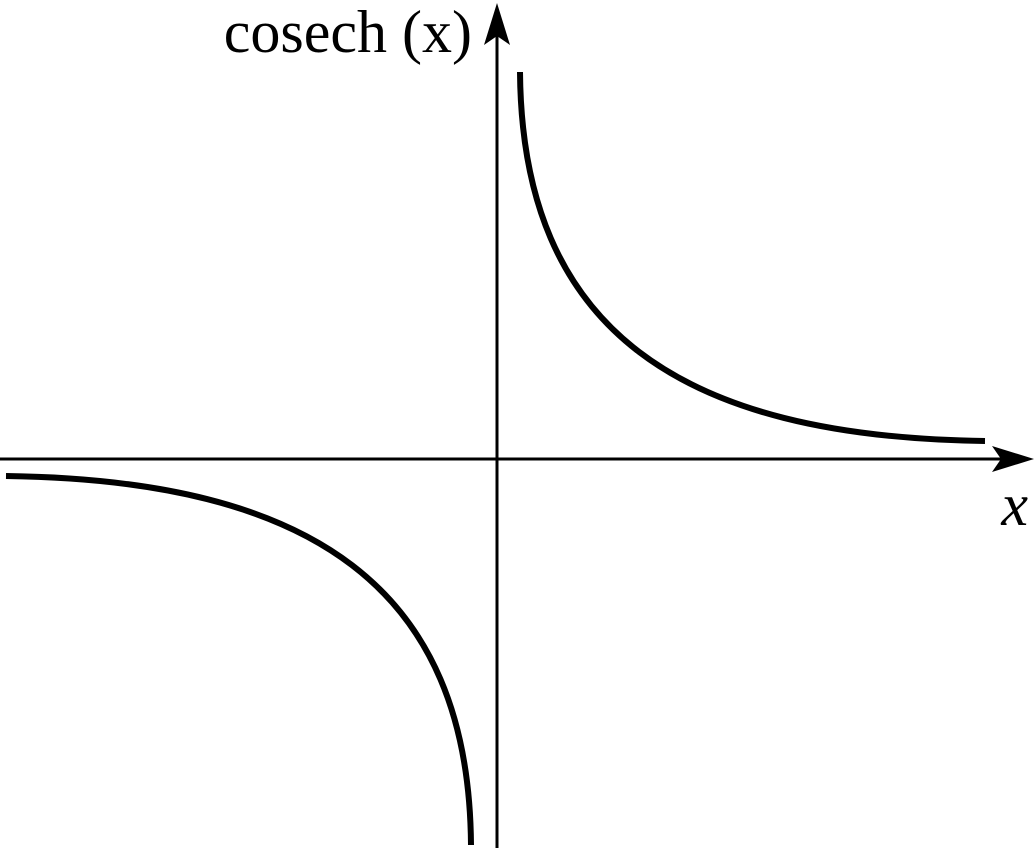  What do you see at coordinates (1013, 459) in the screenshot?
I see `x-axis-arrow` at bounding box center [1013, 459].